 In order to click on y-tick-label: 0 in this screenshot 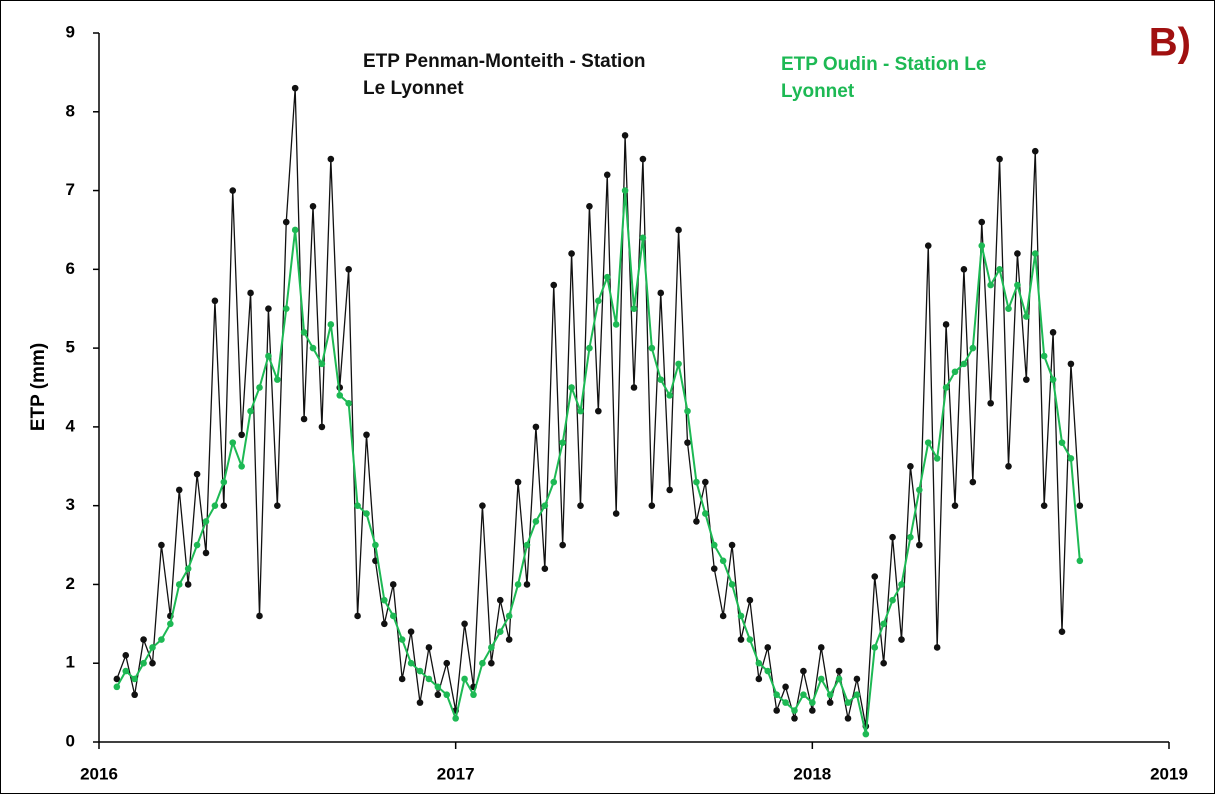, I will do `click(70, 740)`.